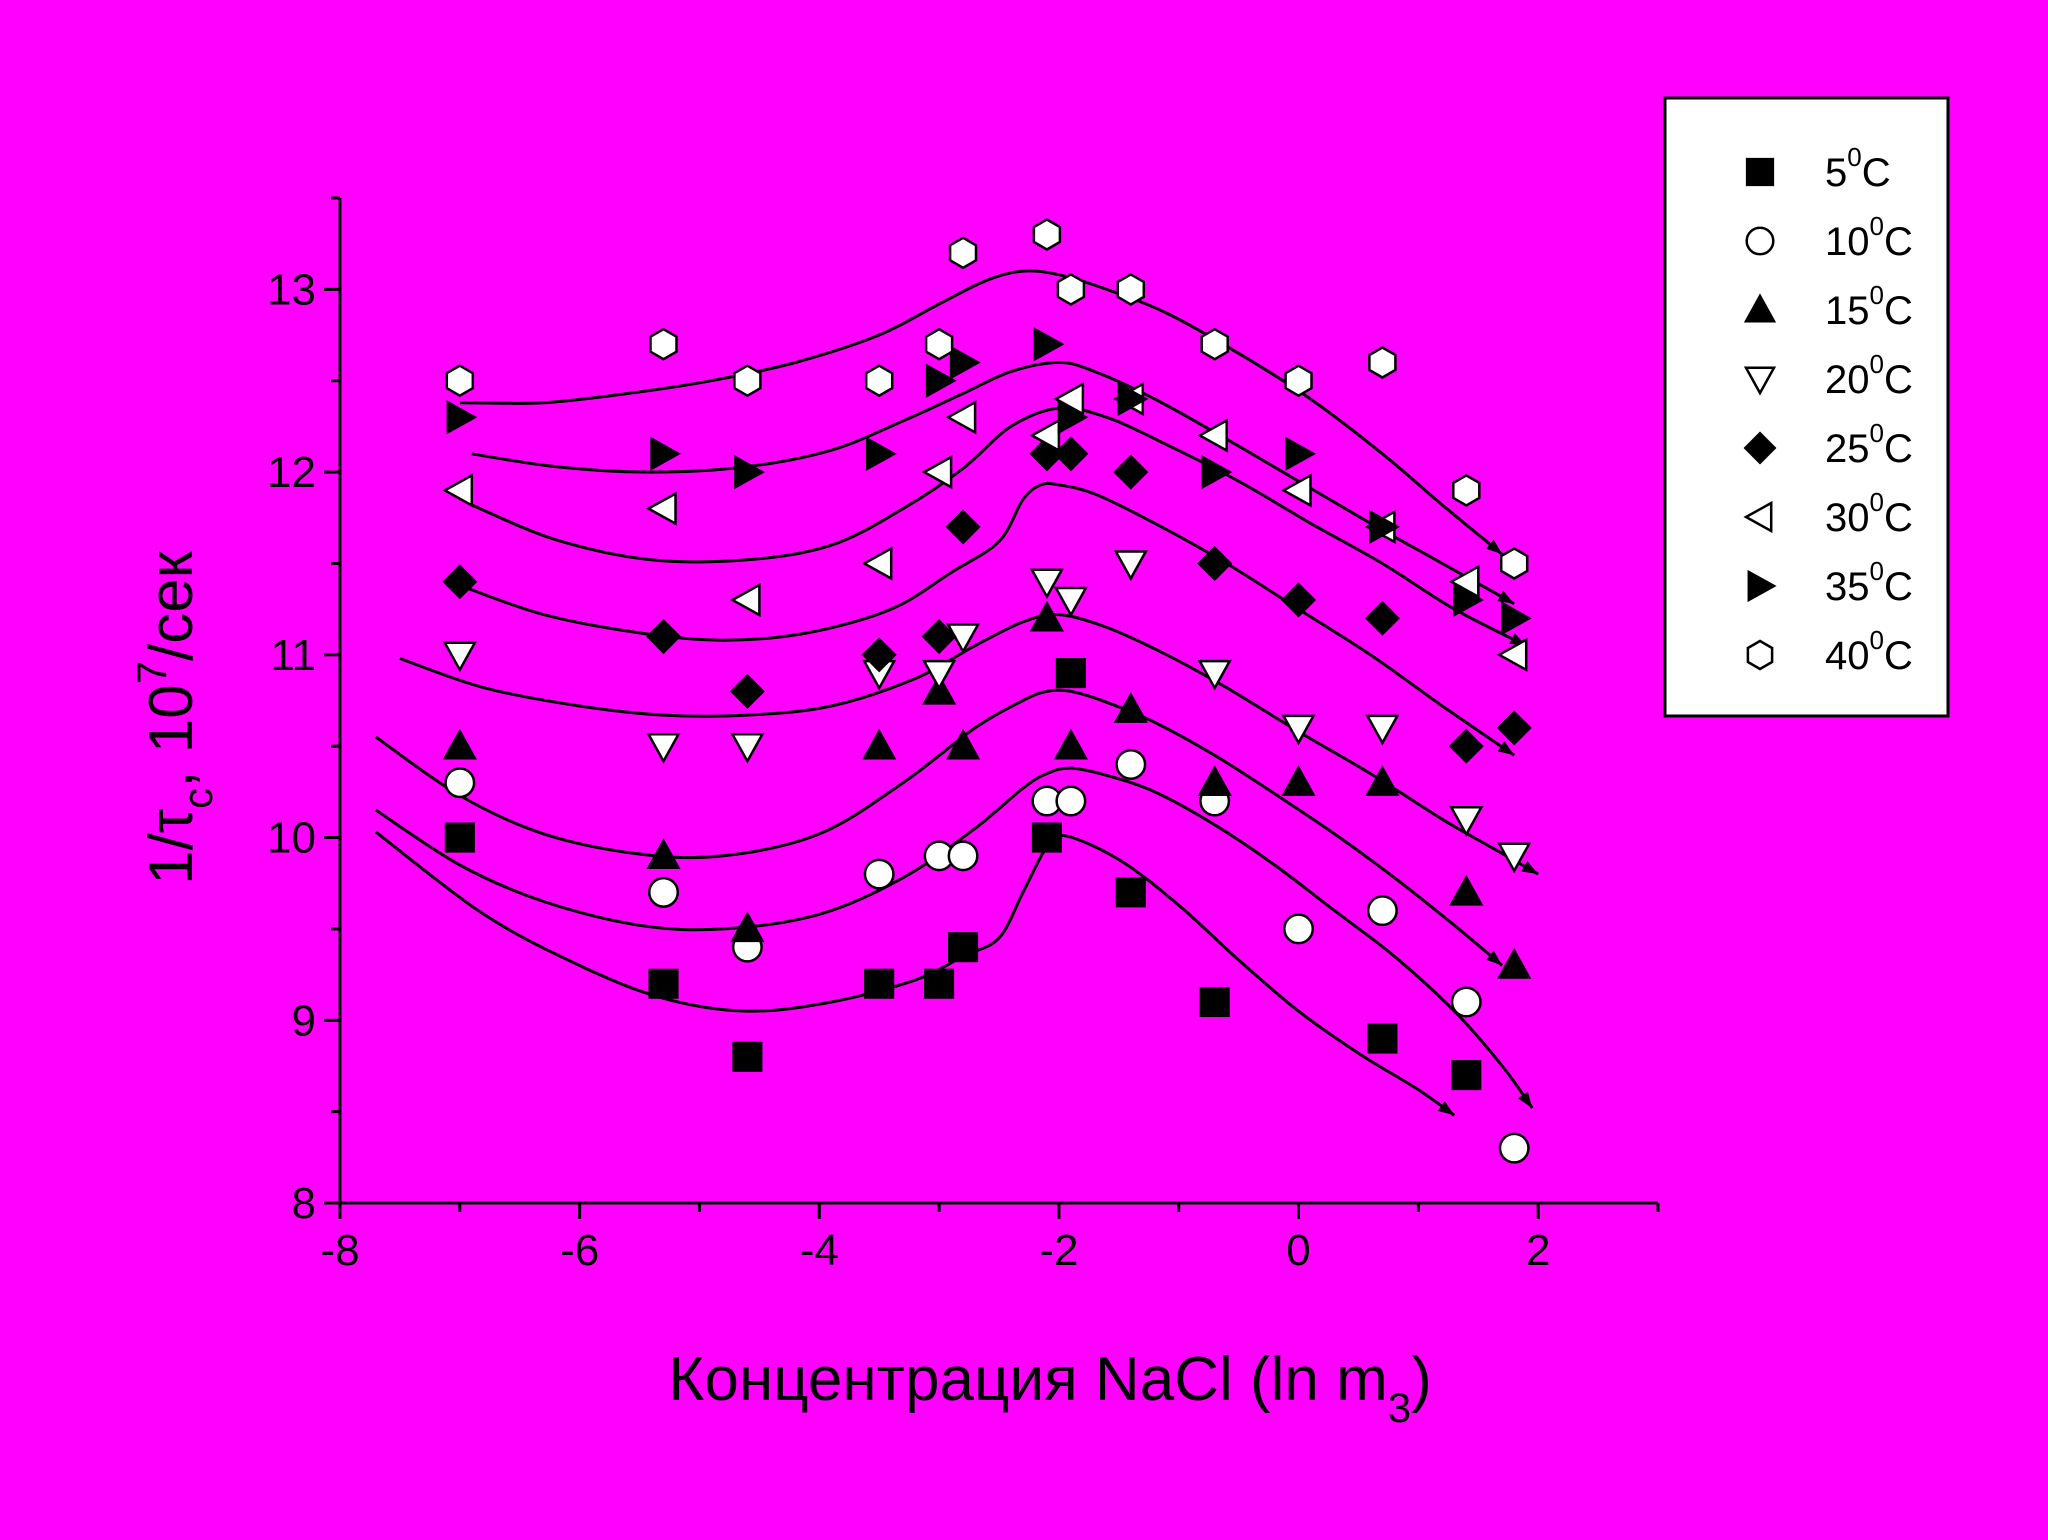  I want to click on legend-label-value: 40, so click(1847, 656).